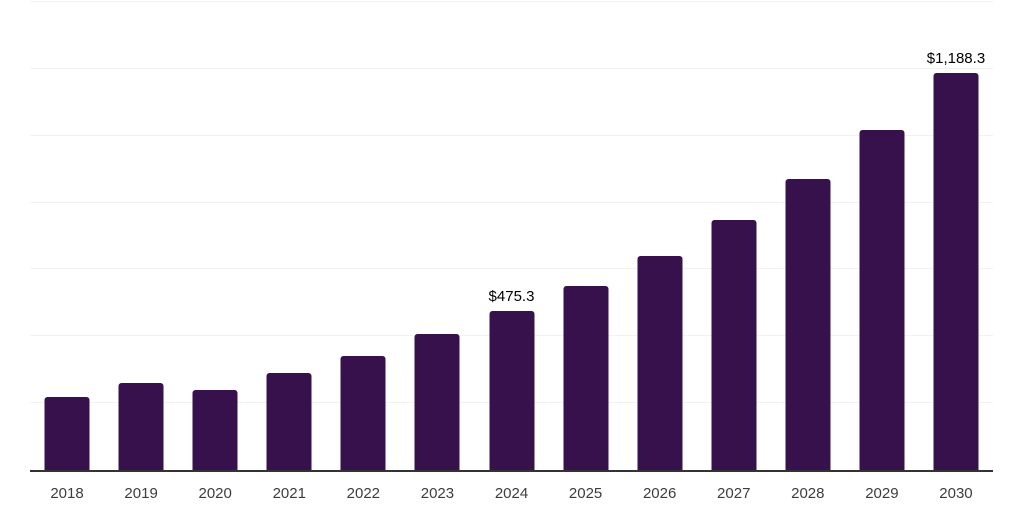 This screenshot has height=512, width=1024. What do you see at coordinates (808, 324) in the screenshot?
I see `bar-2028` at bounding box center [808, 324].